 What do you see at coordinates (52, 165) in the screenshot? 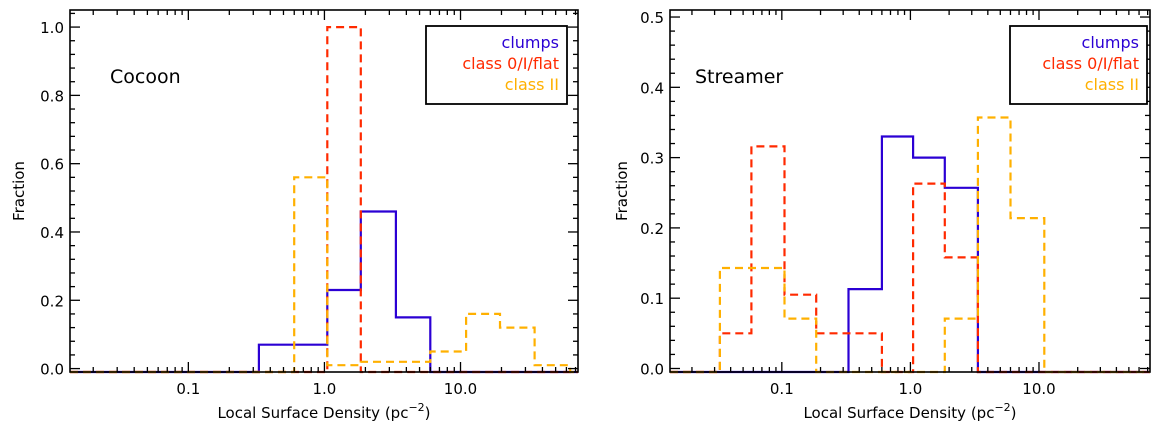
I see `y-tick-label: 0.6` at bounding box center [52, 165].